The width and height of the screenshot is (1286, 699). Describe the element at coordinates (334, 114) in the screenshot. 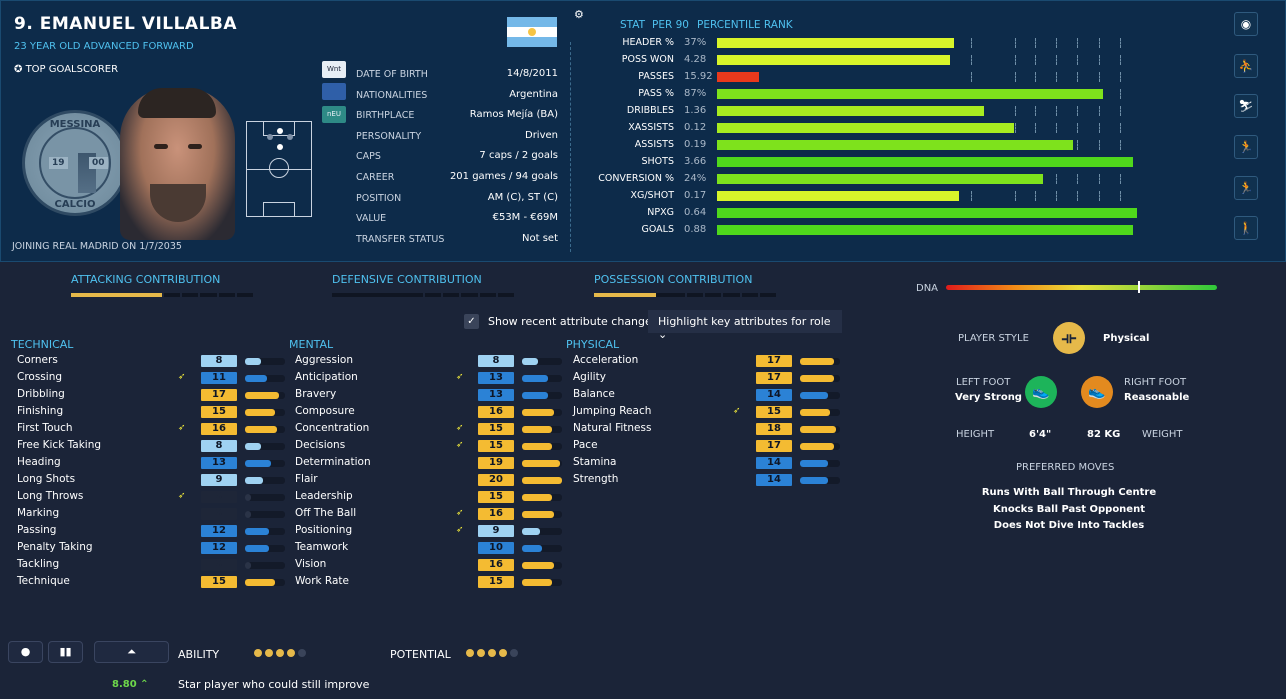

I see `status-square: nEU` at that location.